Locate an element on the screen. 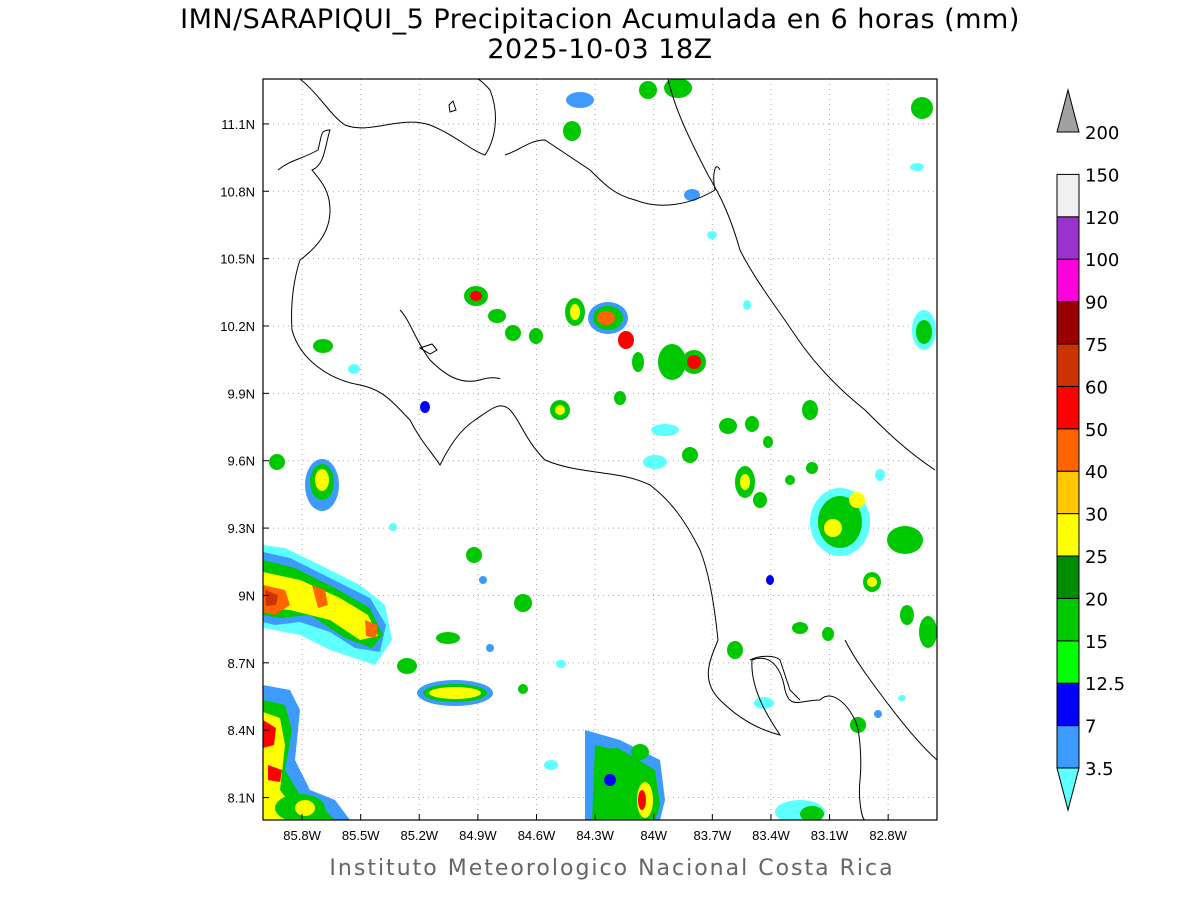 The height and width of the screenshot is (900, 1200). lat-tick-label: 8.7N is located at coordinates (241, 663).